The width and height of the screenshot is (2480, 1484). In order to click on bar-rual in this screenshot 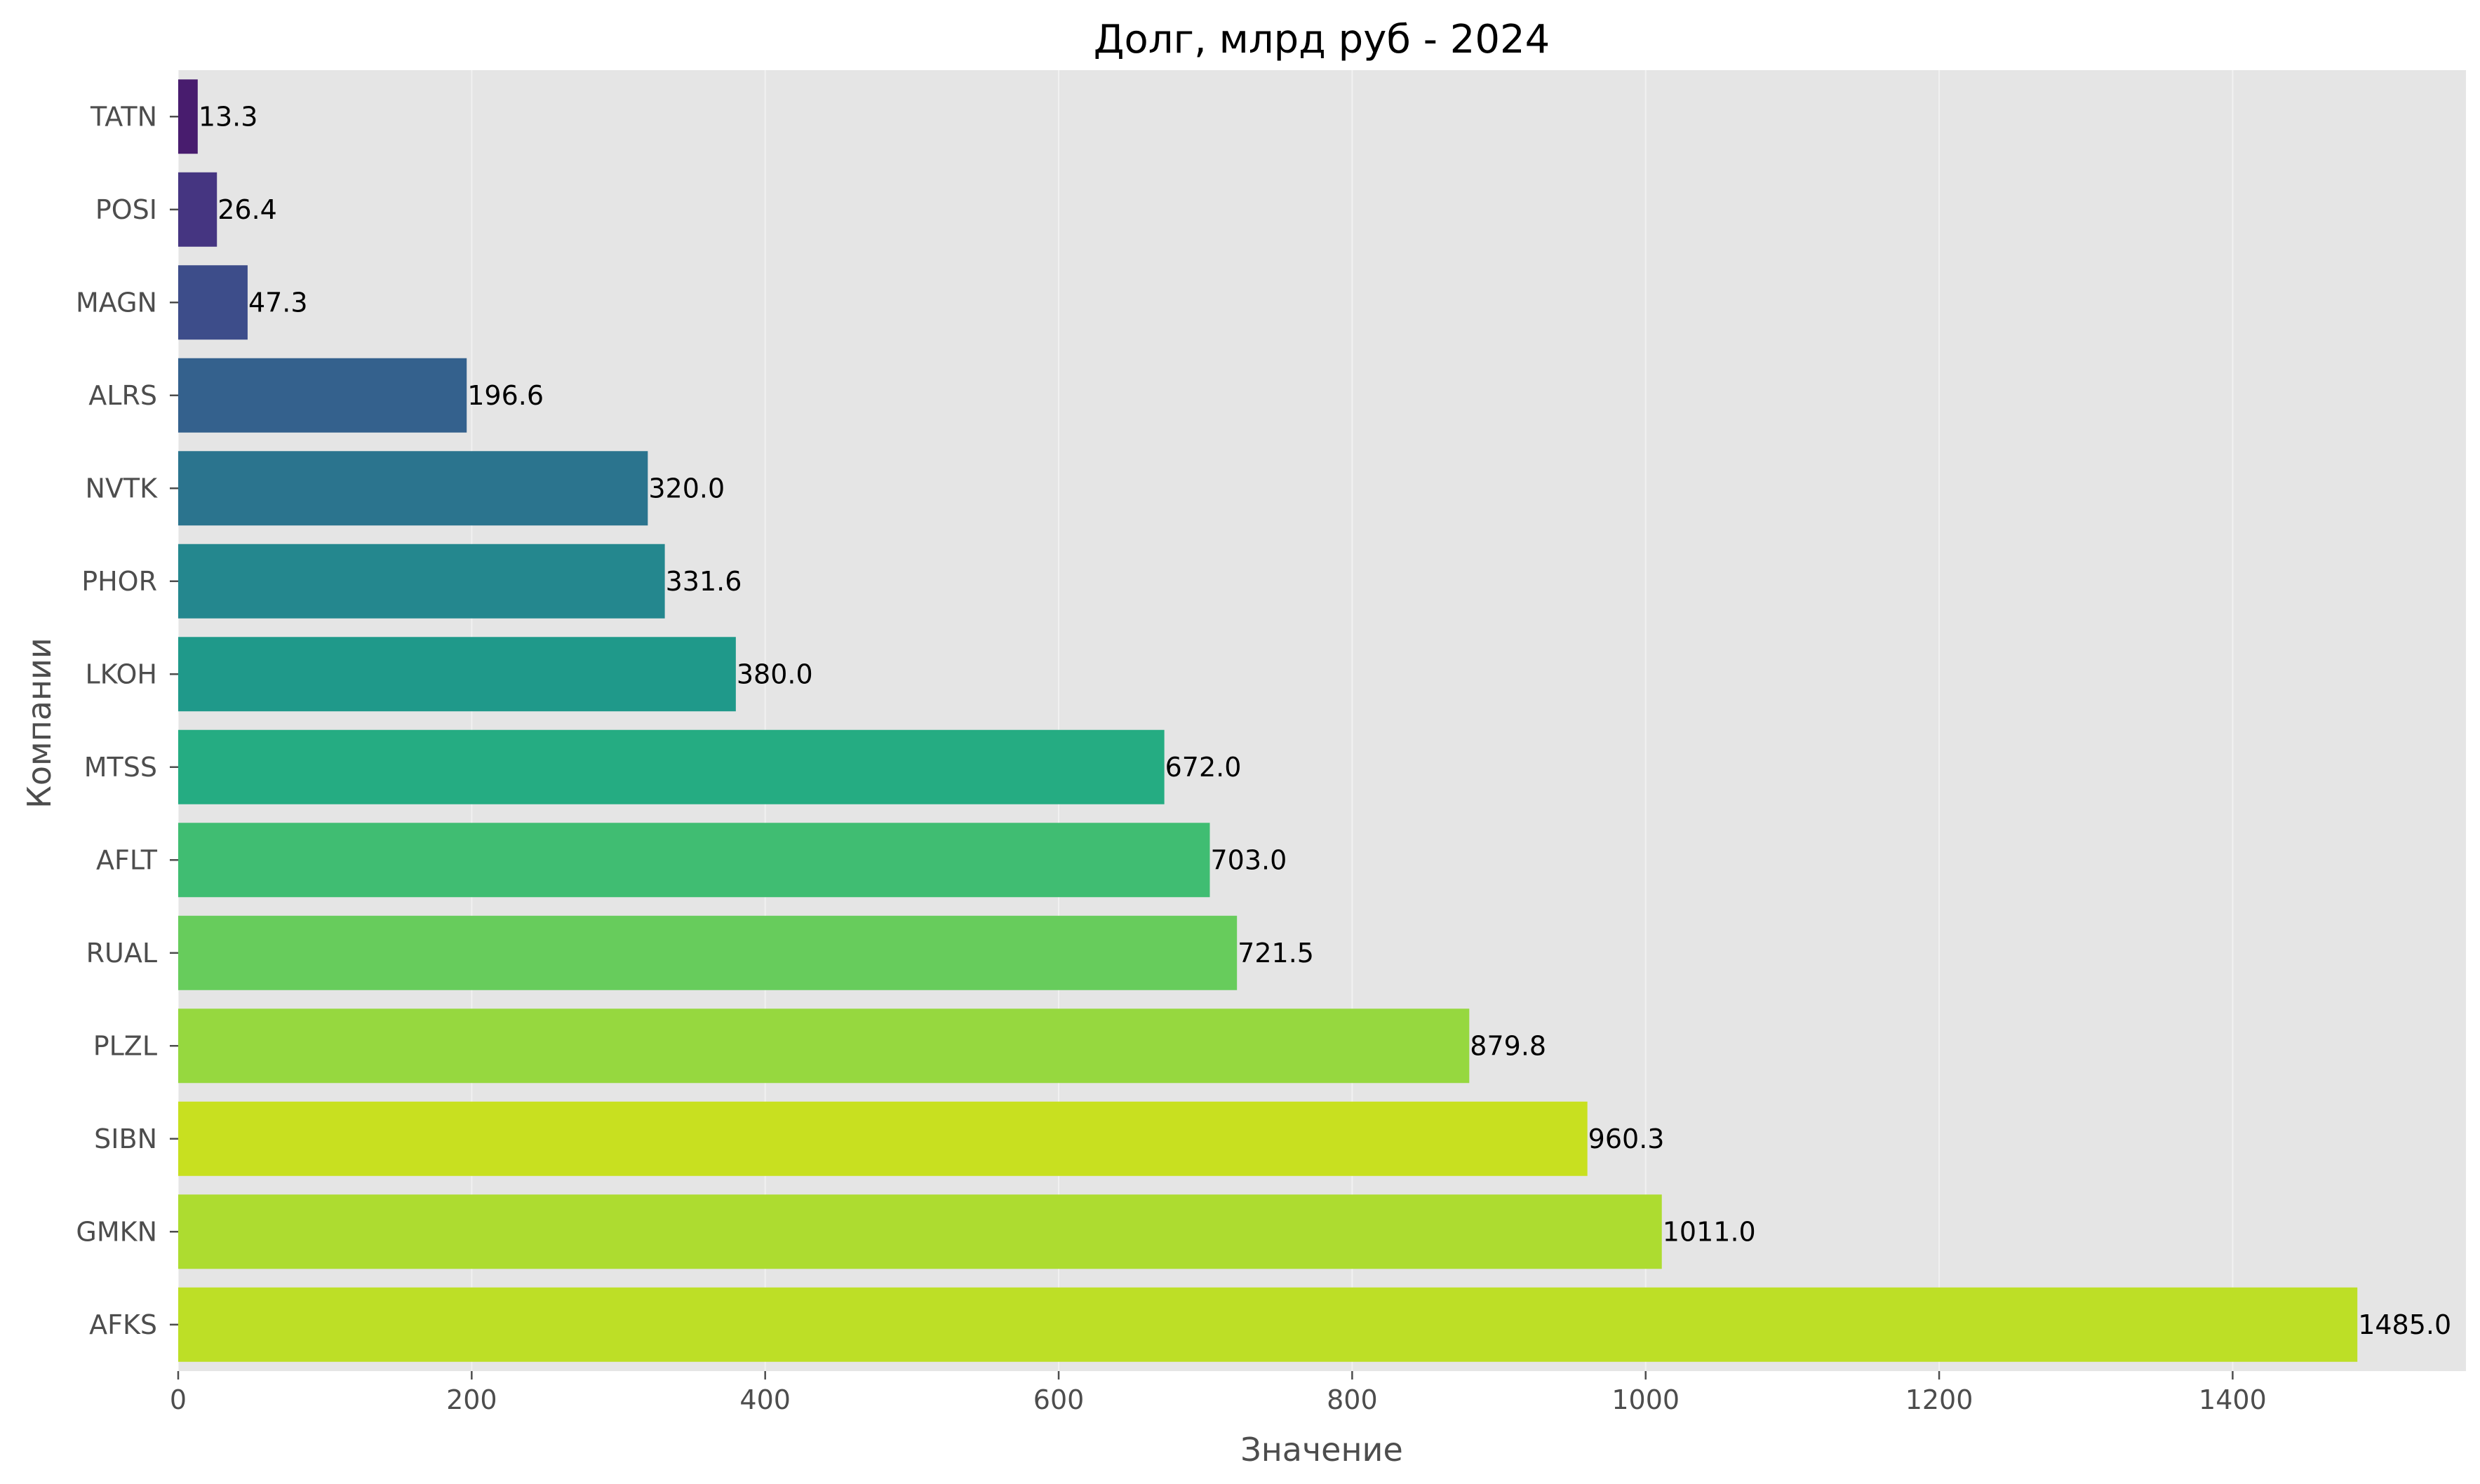, I will do `click(708, 953)`.